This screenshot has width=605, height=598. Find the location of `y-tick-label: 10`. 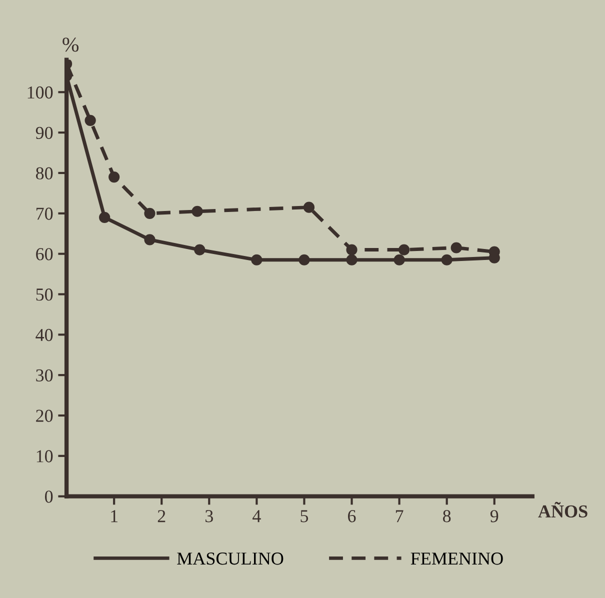

y-tick-label: 10 is located at coordinates (44, 456).